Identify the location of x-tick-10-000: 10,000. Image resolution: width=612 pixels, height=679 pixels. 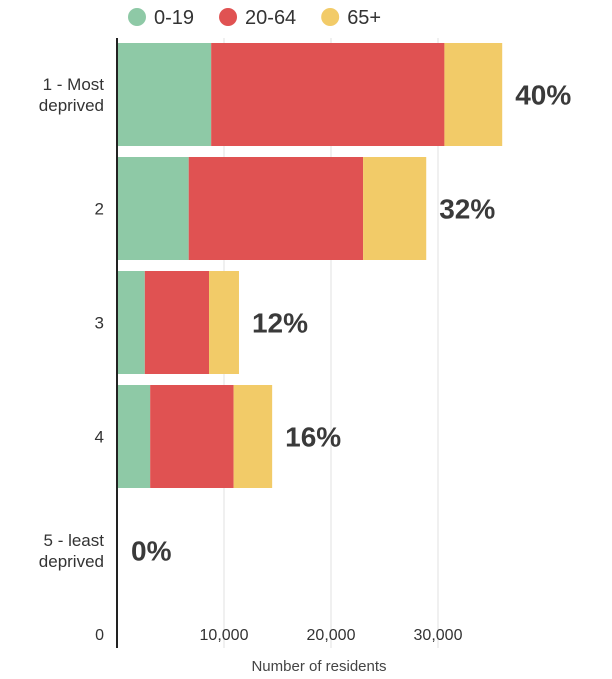
(224, 635).